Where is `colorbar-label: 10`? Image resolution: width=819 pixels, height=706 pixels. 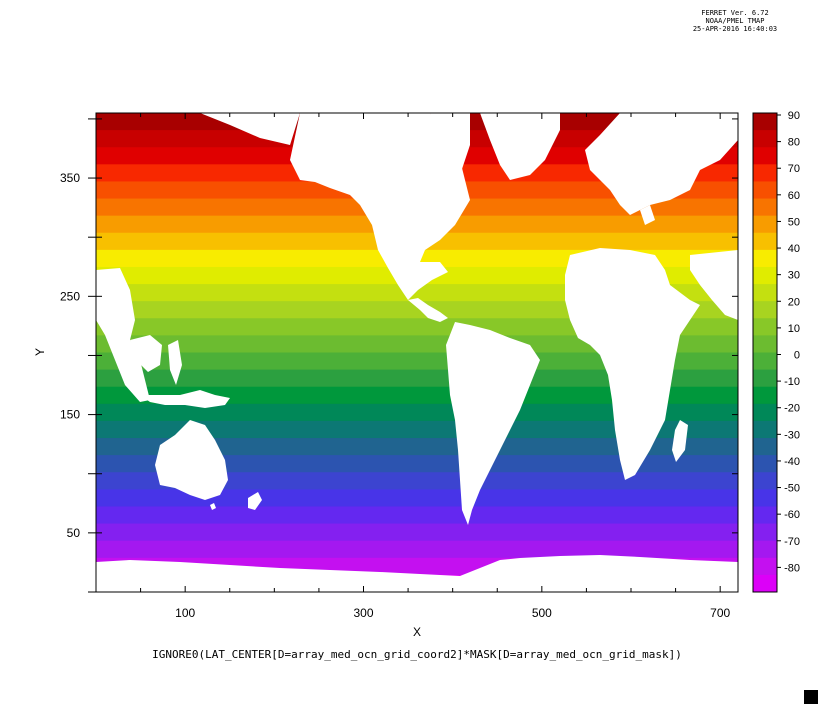
colorbar-label: 10 is located at coordinates (794, 329).